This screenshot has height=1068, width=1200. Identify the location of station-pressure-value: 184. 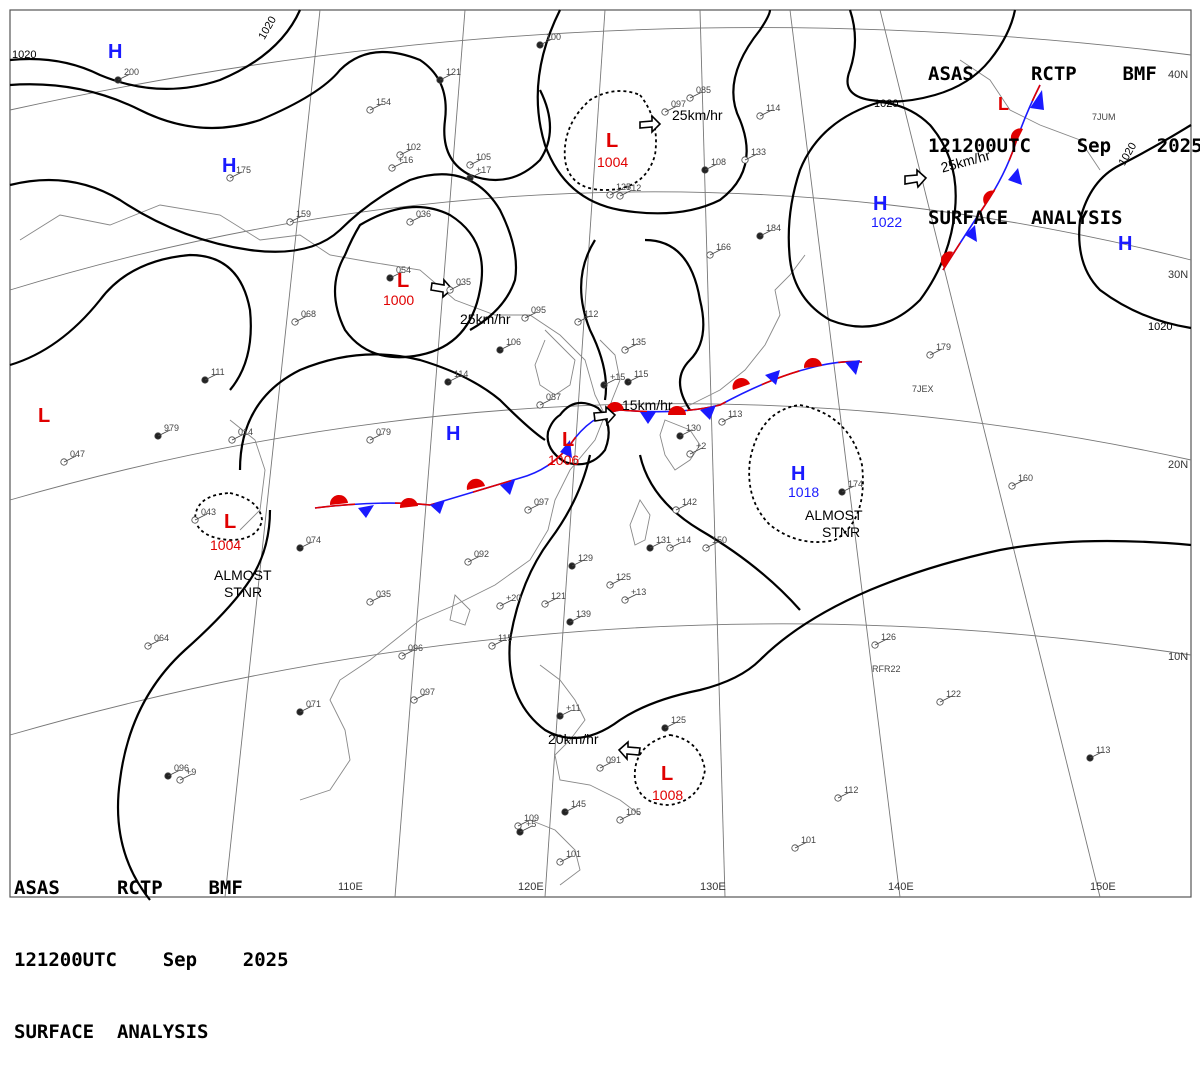
(773, 228).